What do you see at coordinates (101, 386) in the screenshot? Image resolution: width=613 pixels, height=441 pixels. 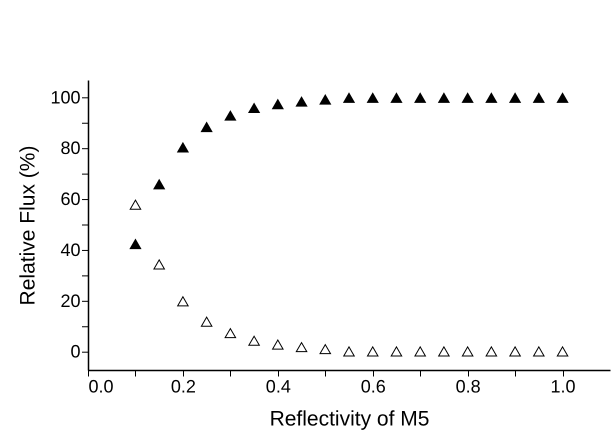 I see `x-tick-label: 0.0` at bounding box center [101, 386].